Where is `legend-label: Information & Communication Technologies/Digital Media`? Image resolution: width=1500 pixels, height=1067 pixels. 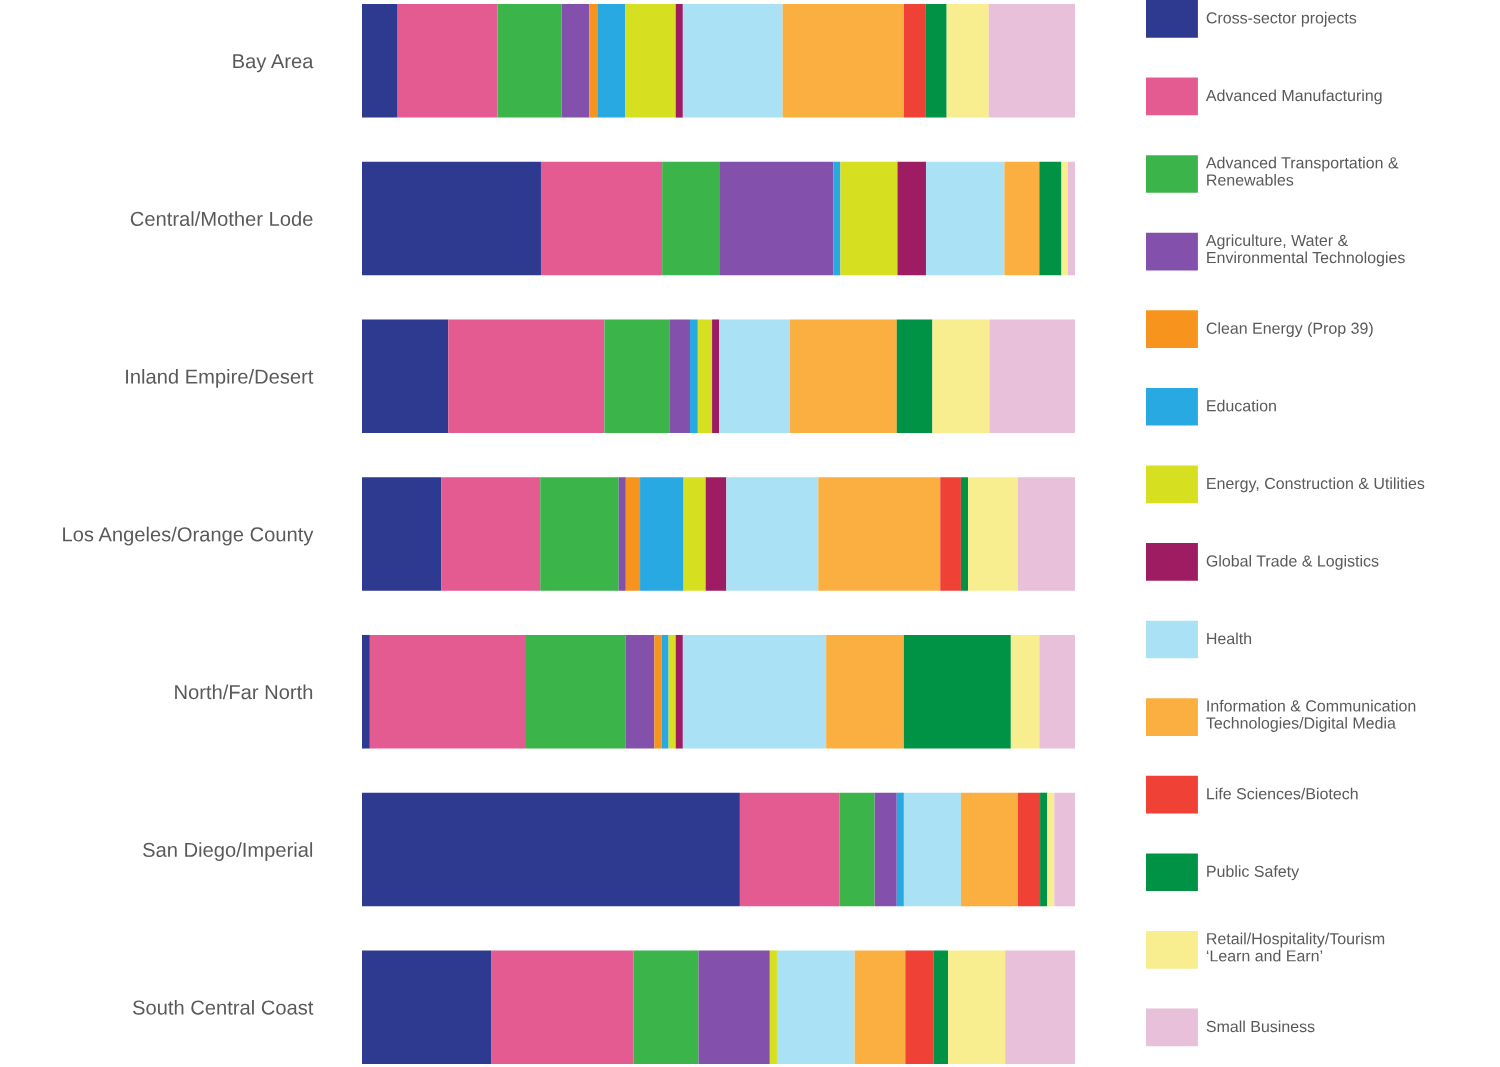 legend-label: Information & Communication Technologies/Digital Media is located at coordinates (1311, 715).